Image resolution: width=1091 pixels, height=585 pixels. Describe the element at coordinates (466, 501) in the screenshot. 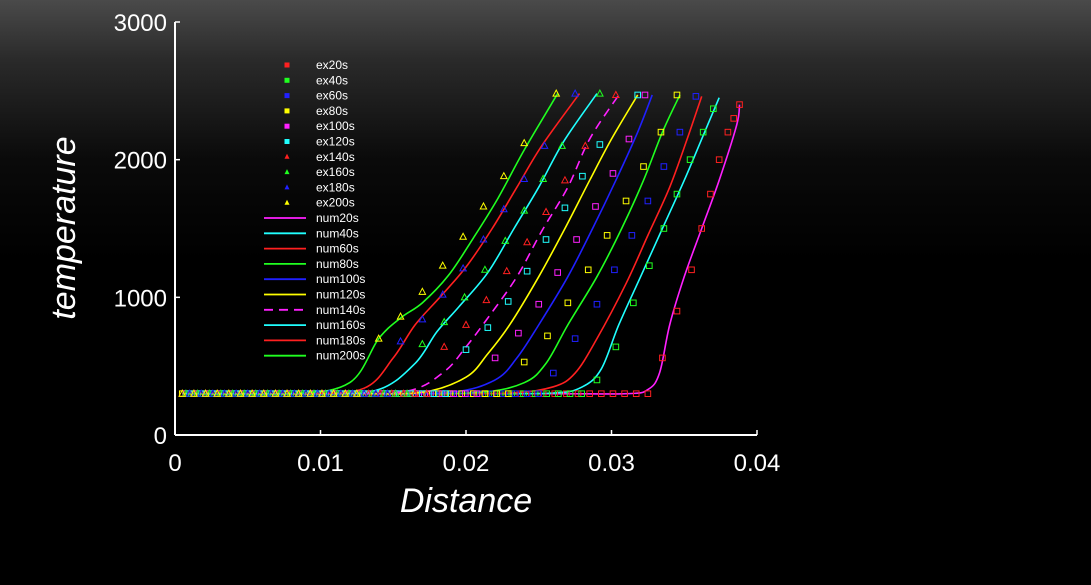

I see `x-axis-title: Distance` at that location.